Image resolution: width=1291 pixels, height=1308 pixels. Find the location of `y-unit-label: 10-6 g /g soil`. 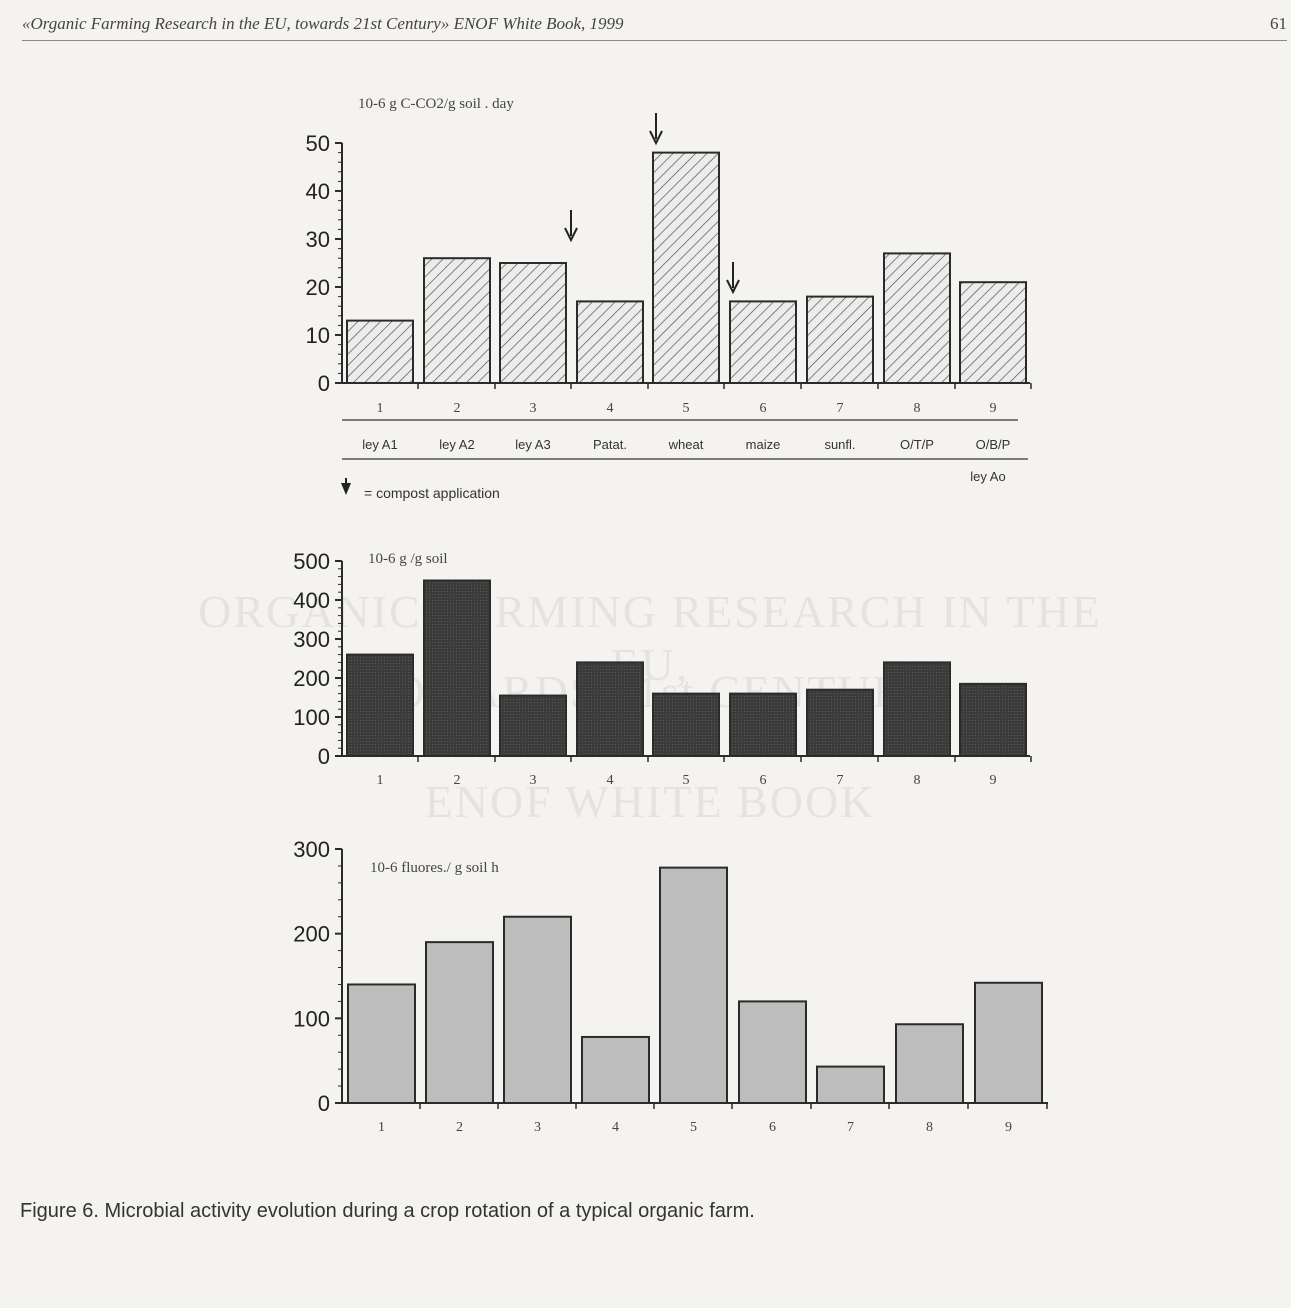

y-unit-label: 10-6 g /g soil is located at coordinates (408, 559).